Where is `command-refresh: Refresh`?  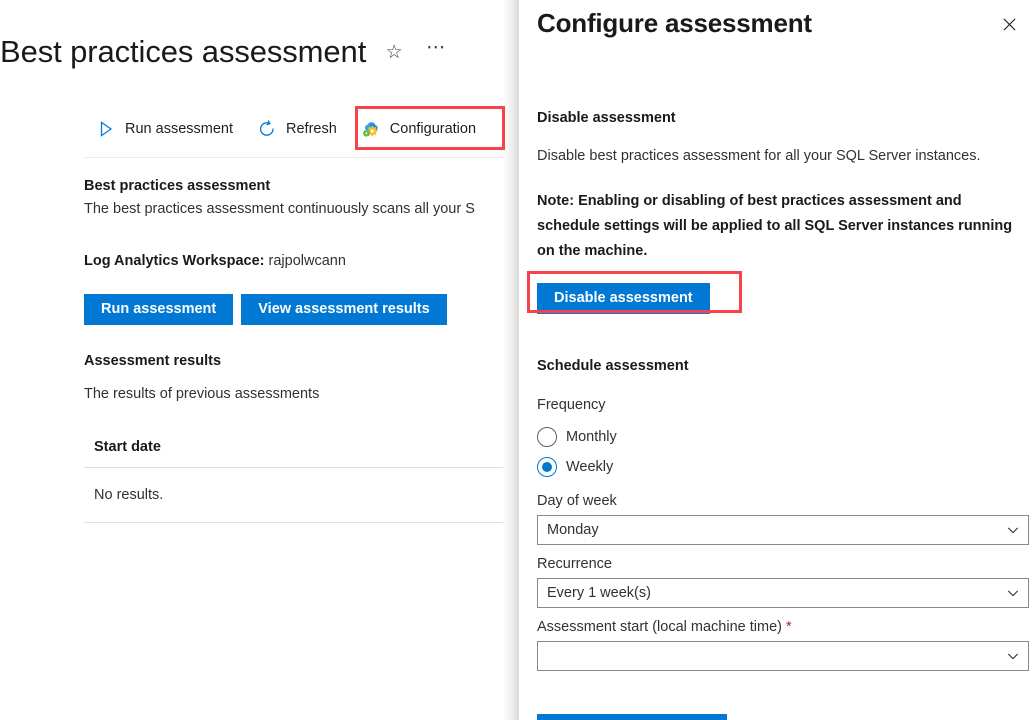 command-refresh: Refresh is located at coordinates (297, 129).